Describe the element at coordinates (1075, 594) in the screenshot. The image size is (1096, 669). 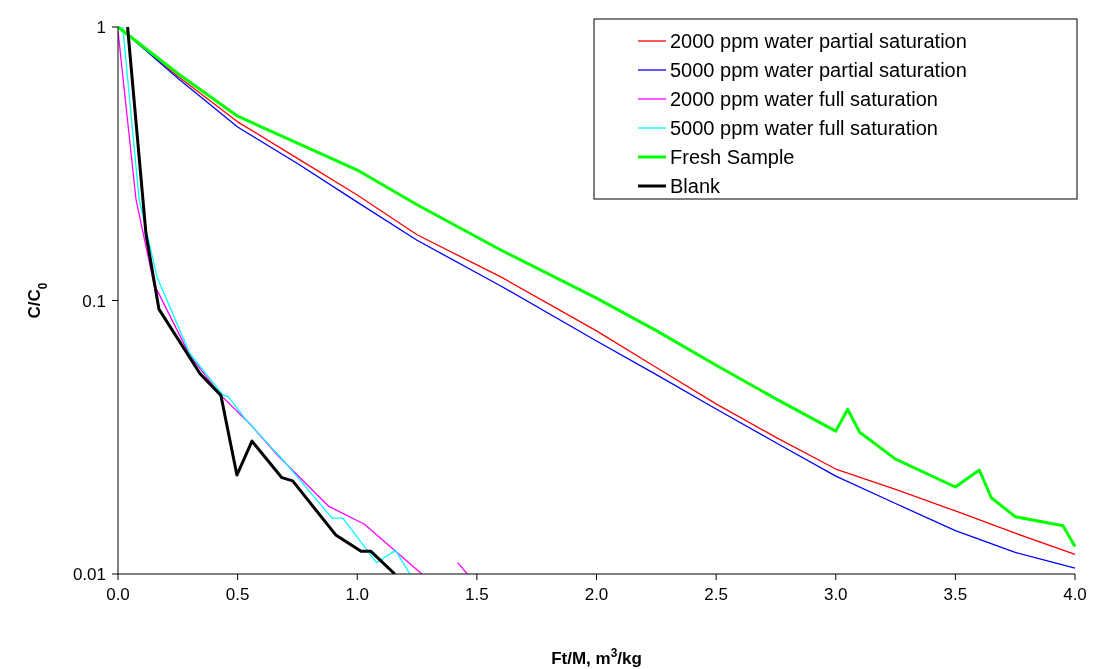
I see `x-tick-label: 4.0` at that location.